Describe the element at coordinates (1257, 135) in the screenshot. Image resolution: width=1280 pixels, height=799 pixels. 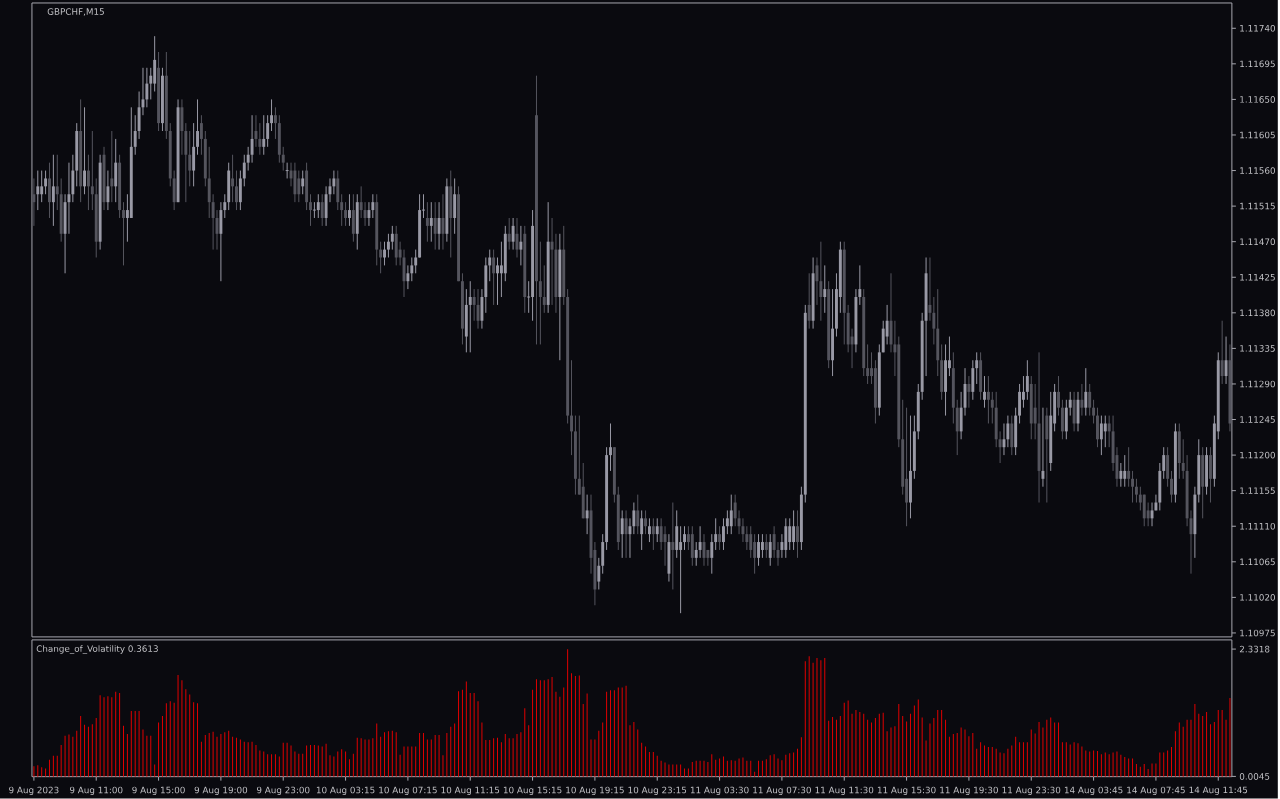
I see `y-tick-label: 1.11605` at that location.